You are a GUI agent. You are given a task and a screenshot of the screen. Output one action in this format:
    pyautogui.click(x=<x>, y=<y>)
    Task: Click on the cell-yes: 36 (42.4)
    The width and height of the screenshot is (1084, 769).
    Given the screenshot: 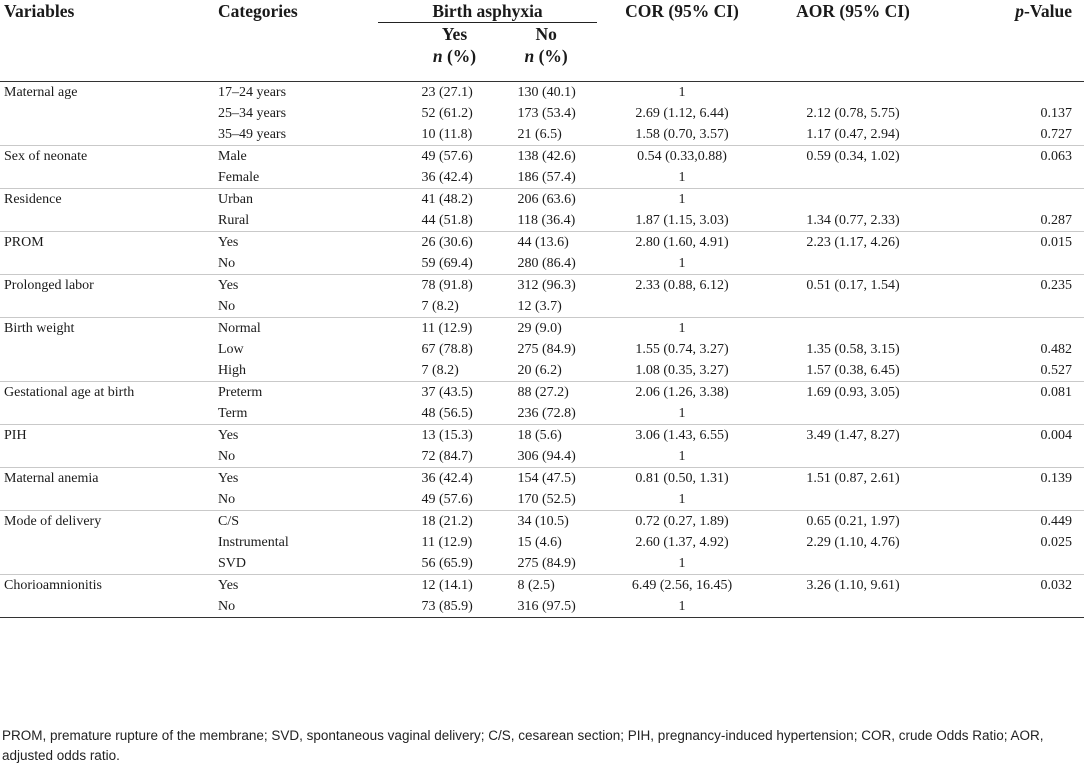 What is the action you would take?
    pyautogui.click(x=433, y=479)
    